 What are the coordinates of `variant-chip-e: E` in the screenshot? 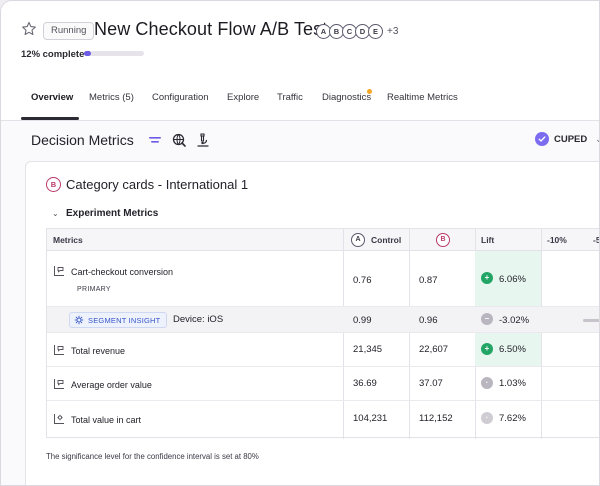 It's located at (375, 31).